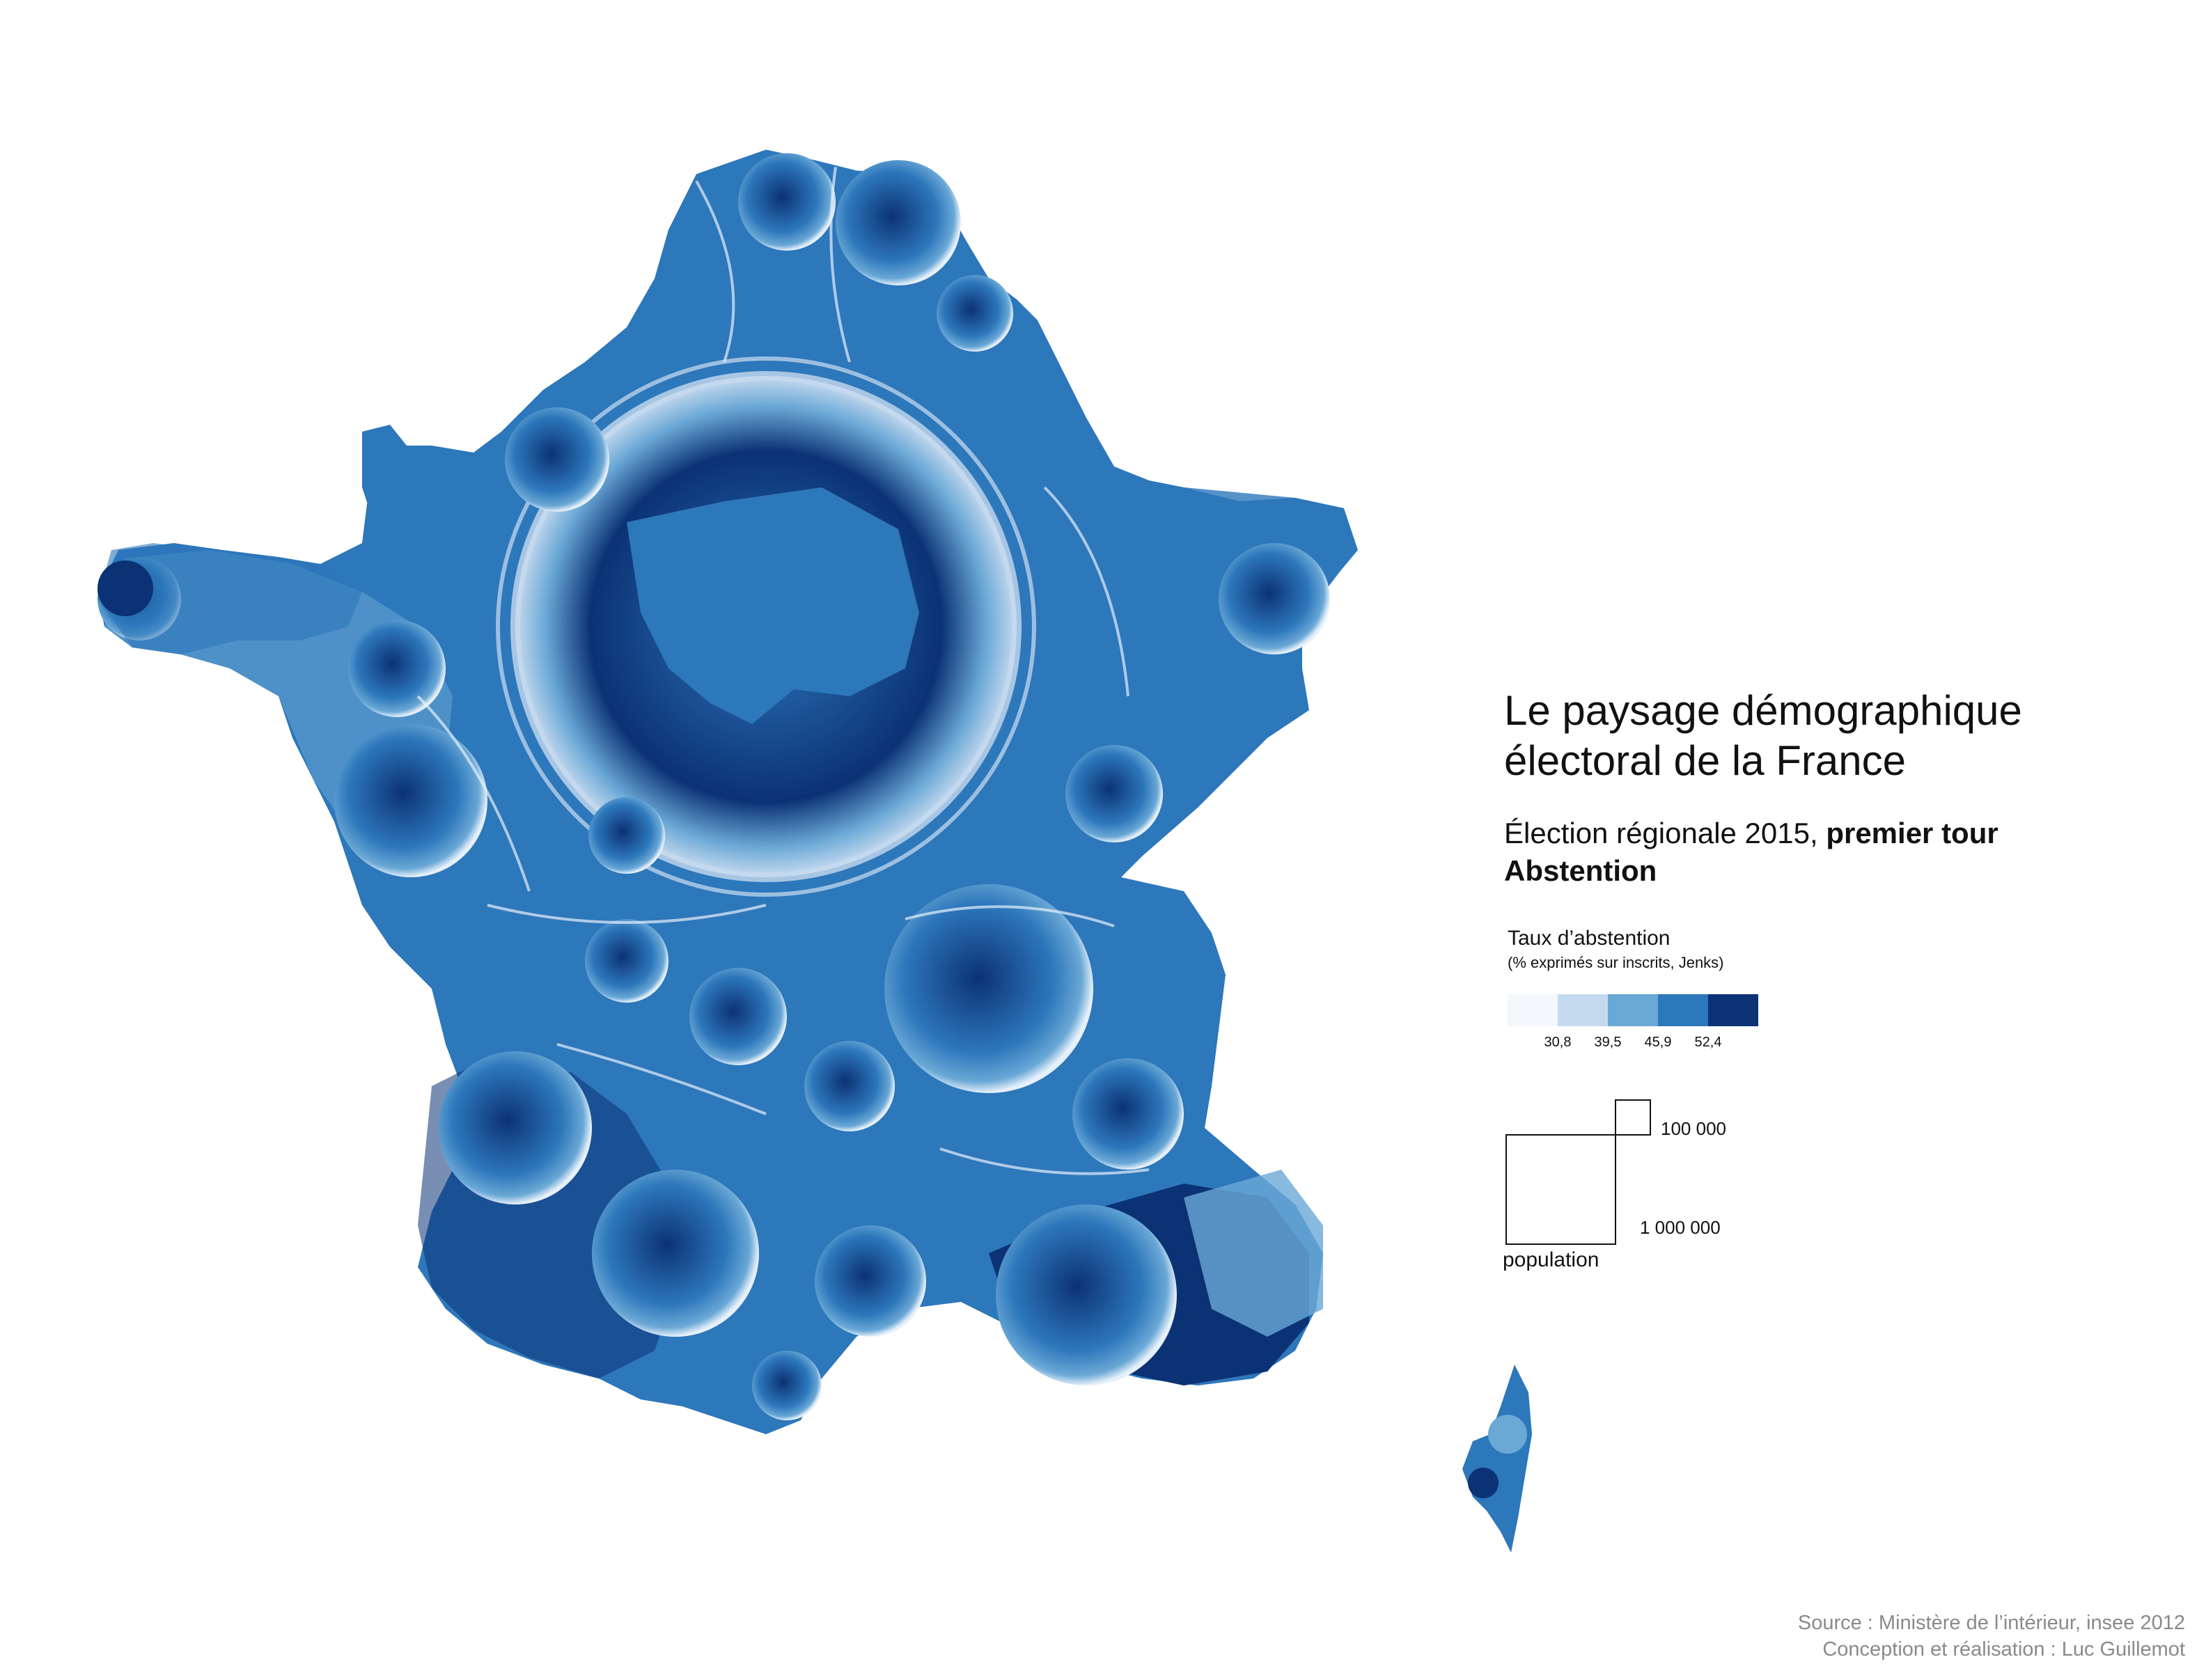  Describe the element at coordinates (1497, 1459) in the screenshot. I see `corsica-island` at that location.